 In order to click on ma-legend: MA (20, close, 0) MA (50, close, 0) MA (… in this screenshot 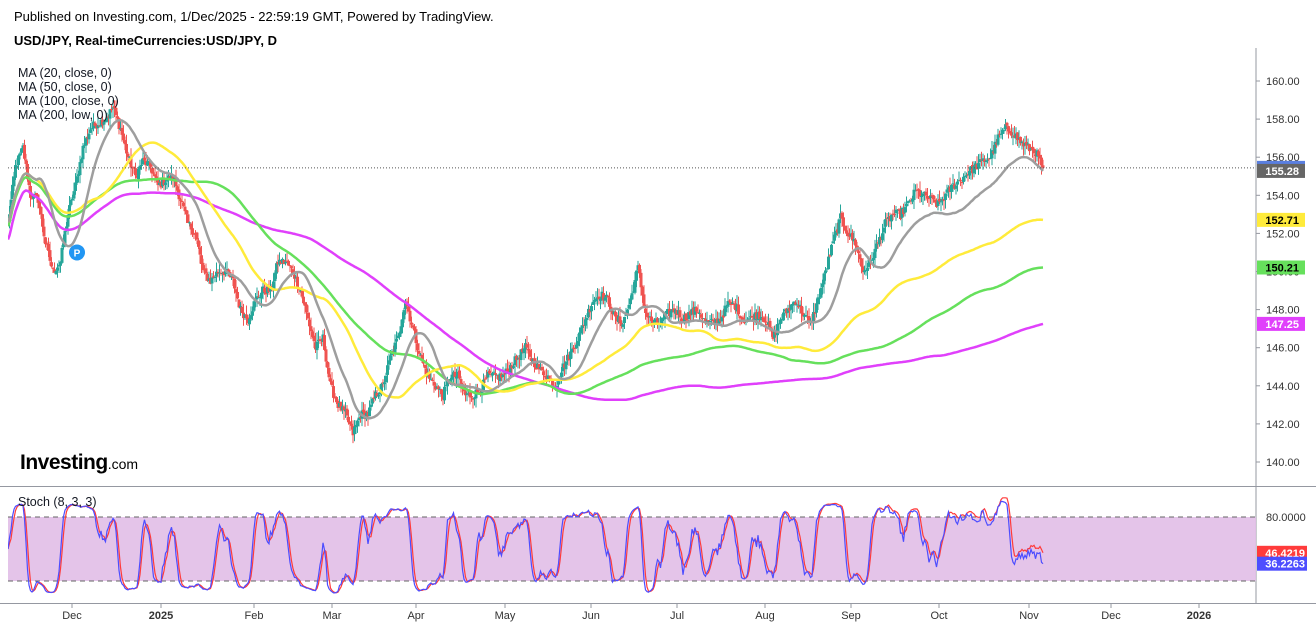, I will do `click(68, 94)`.